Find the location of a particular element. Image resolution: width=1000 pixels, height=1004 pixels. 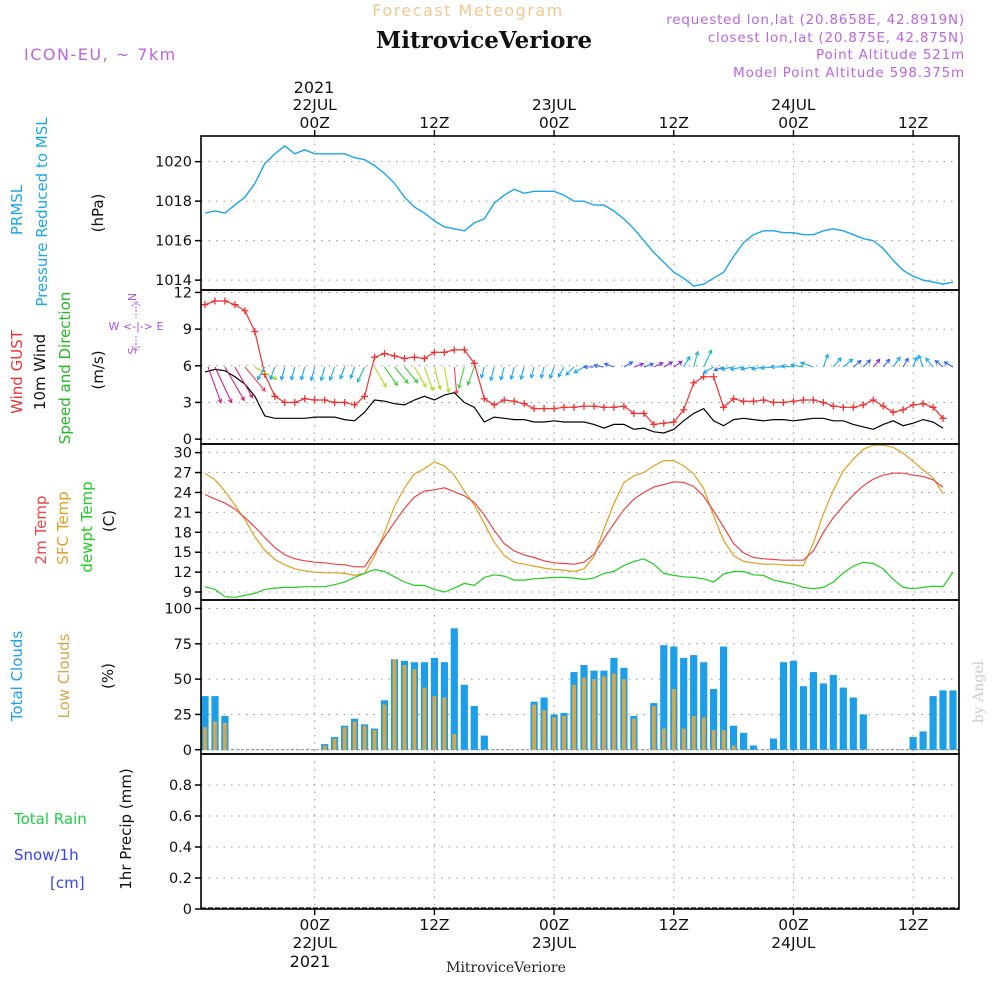

snow-unit: [cm] is located at coordinates (67, 883).